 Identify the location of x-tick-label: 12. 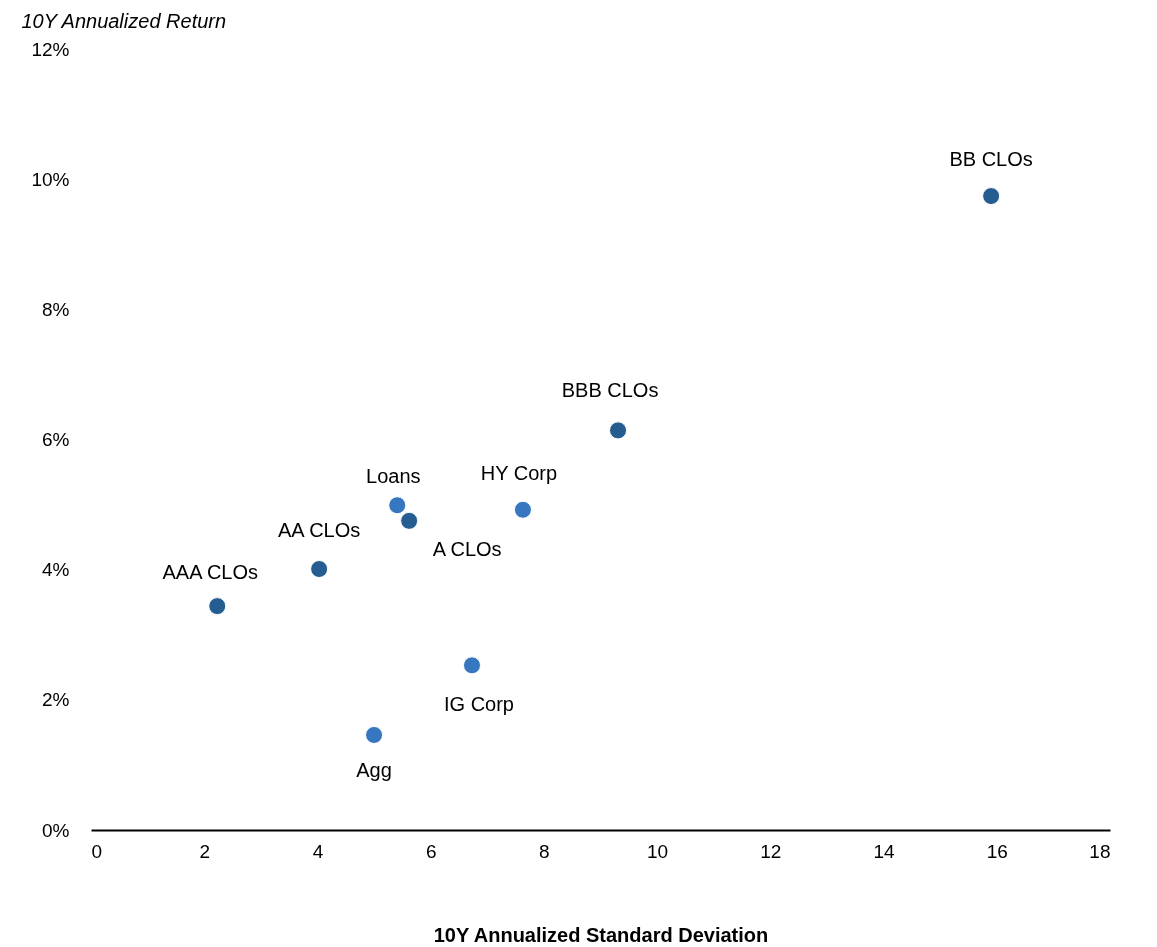
(771, 851).